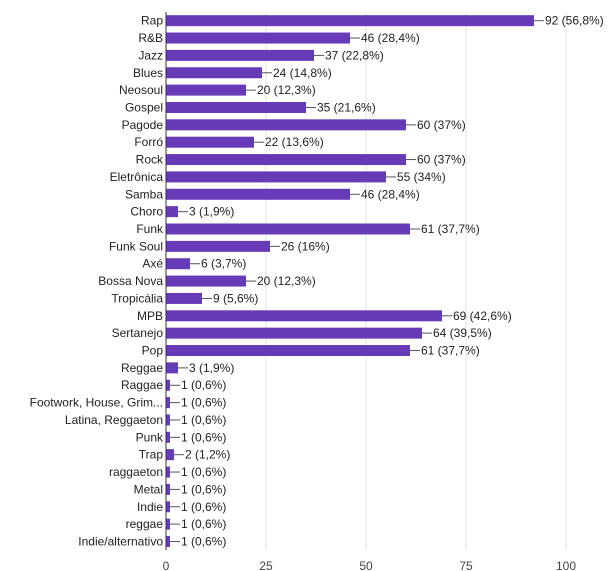 Image resolution: width=611 pixels, height=571 pixels. What do you see at coordinates (144, 107) in the screenshot?
I see `category-label: Gospel` at bounding box center [144, 107].